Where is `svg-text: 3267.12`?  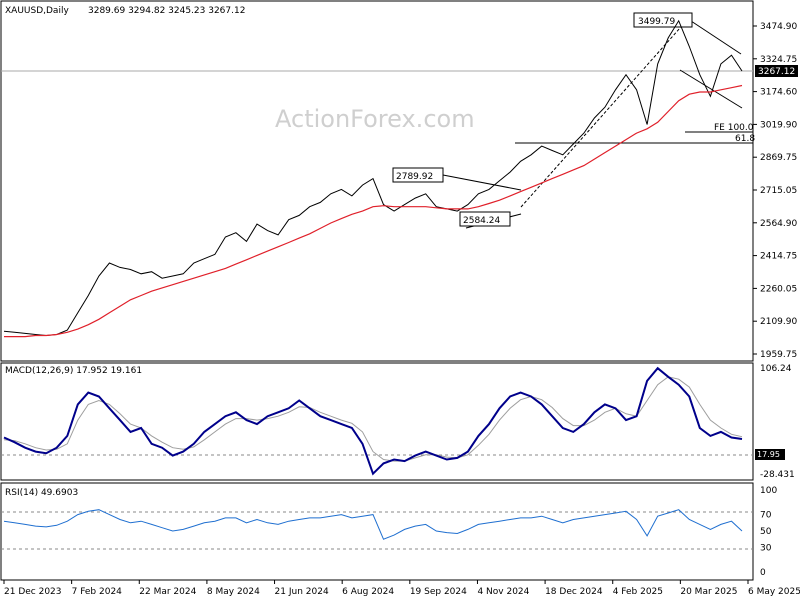 svg-text: 3267.12 is located at coordinates (776, 72).